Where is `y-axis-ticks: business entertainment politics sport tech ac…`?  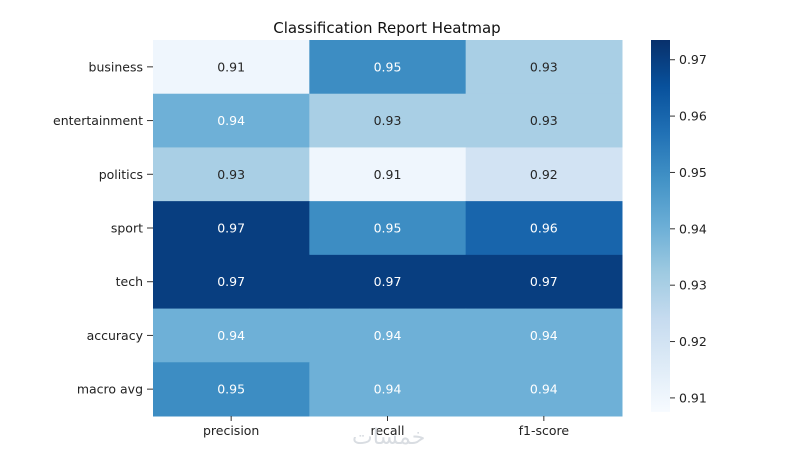
y-axis-ticks: business entertainment politics sport tech ac… is located at coordinates (103, 228).